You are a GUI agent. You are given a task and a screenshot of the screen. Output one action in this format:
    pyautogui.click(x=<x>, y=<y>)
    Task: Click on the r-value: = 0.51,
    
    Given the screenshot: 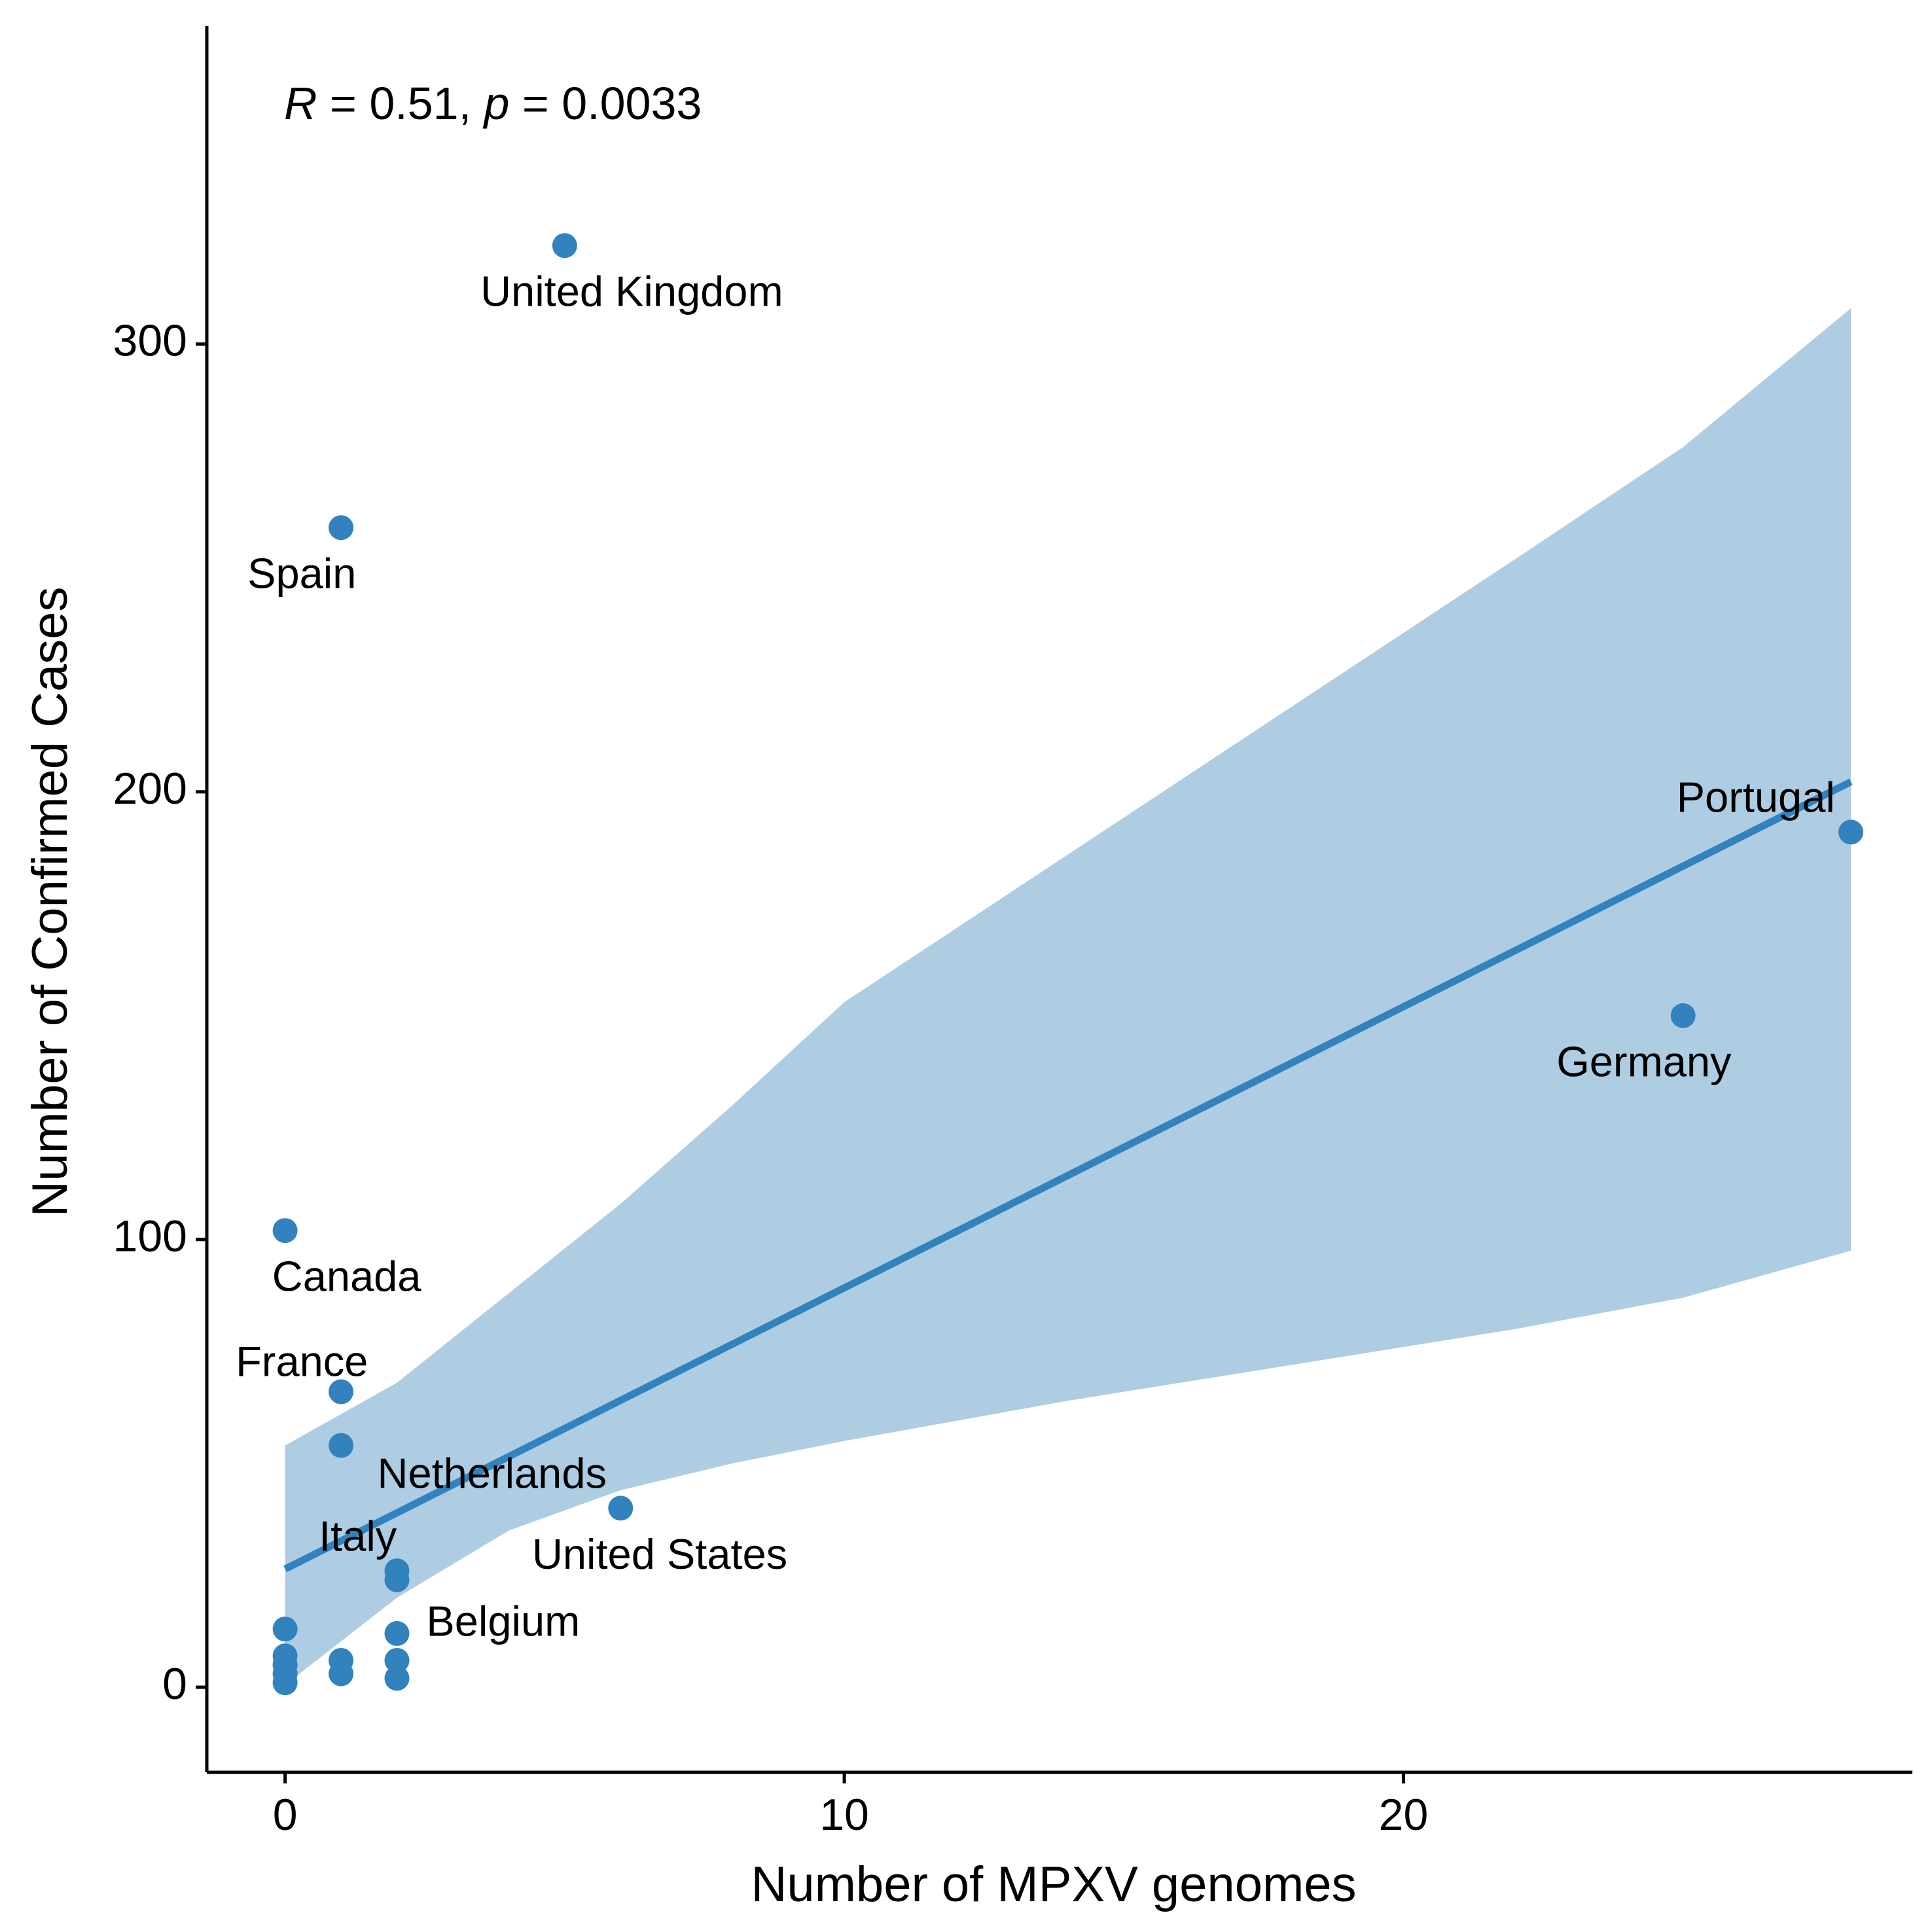 What is the action you would take?
    pyautogui.click(x=400, y=103)
    